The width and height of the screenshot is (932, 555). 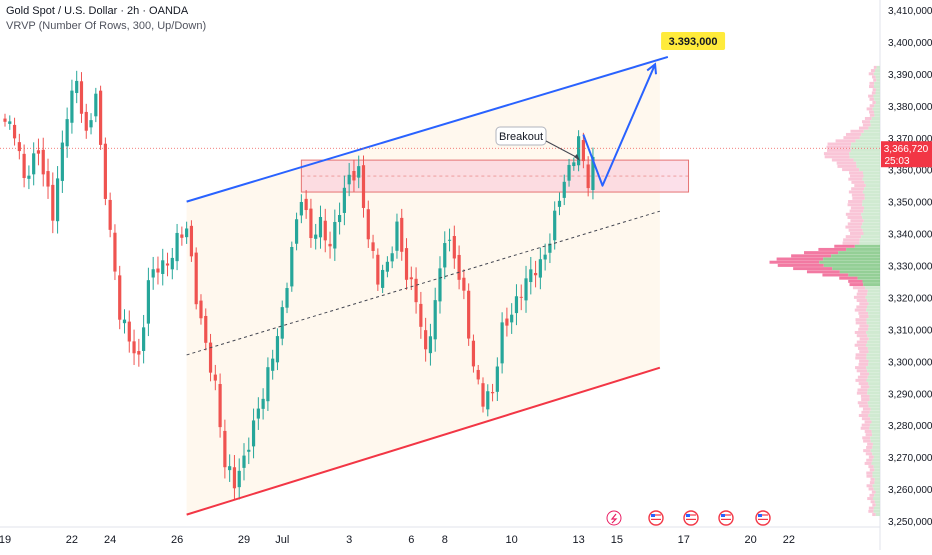 I want to click on event-lightning-icon, so click(x=614, y=518).